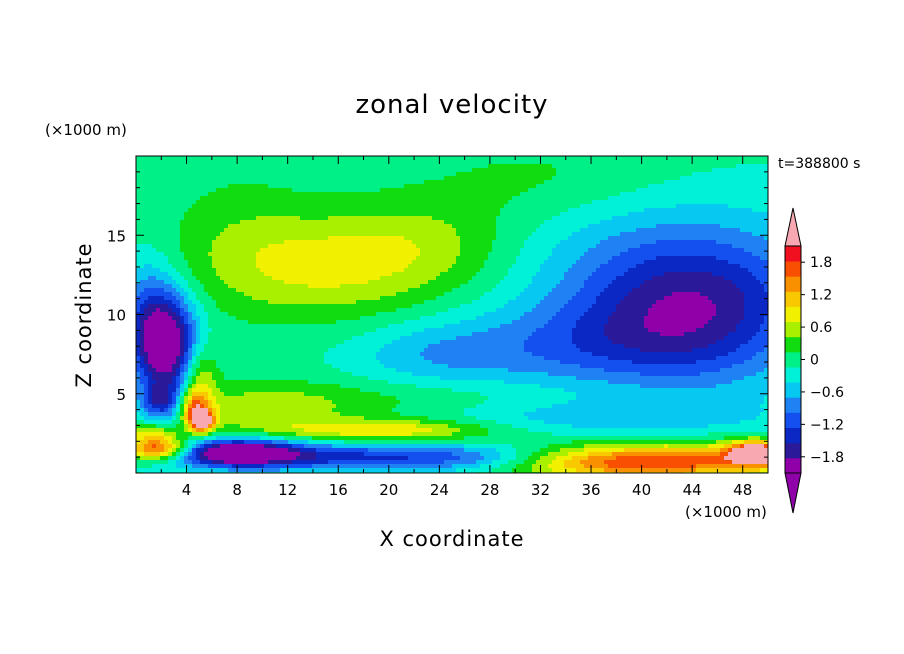 Image resolution: width=904 pixels, height=654 pixels. I want to click on y-unit-label: (×1000 m), so click(86, 130).